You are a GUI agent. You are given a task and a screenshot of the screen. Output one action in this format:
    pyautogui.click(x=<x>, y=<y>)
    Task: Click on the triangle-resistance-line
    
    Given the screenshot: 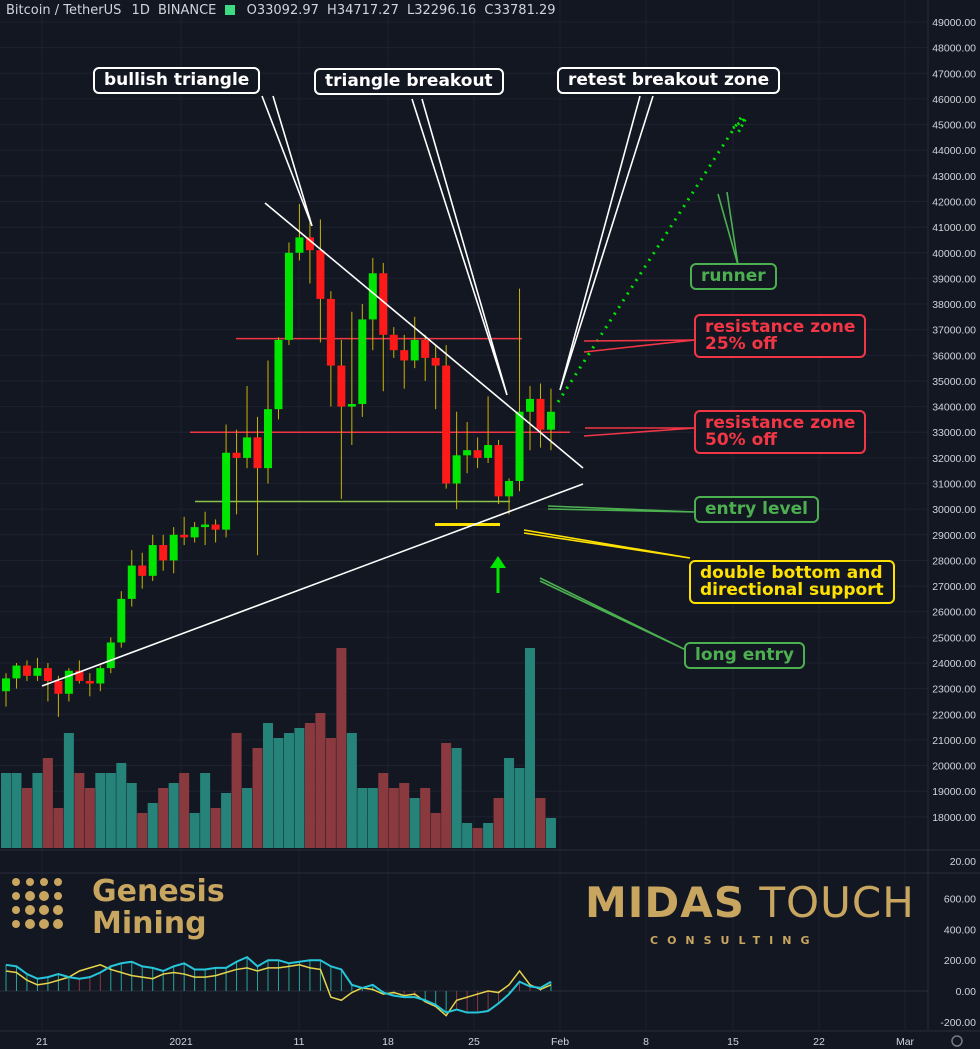 What is the action you would take?
    pyautogui.click(x=424, y=335)
    